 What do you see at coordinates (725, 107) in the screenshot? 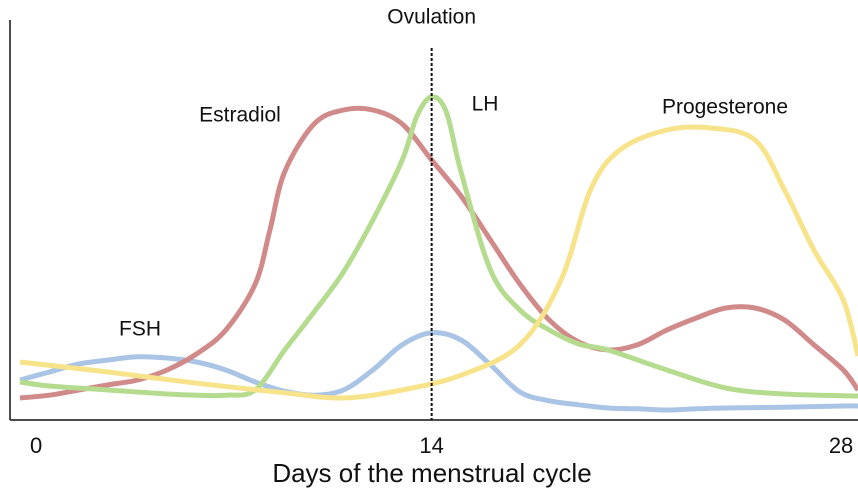
I see `series-label: Progesterone` at bounding box center [725, 107].